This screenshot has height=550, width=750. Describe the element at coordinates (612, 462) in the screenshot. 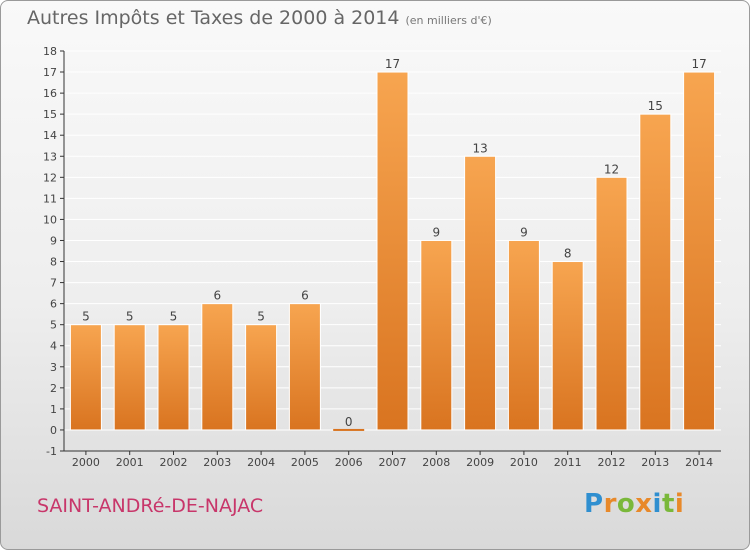

I see `x-tick-label: 2012` at that location.